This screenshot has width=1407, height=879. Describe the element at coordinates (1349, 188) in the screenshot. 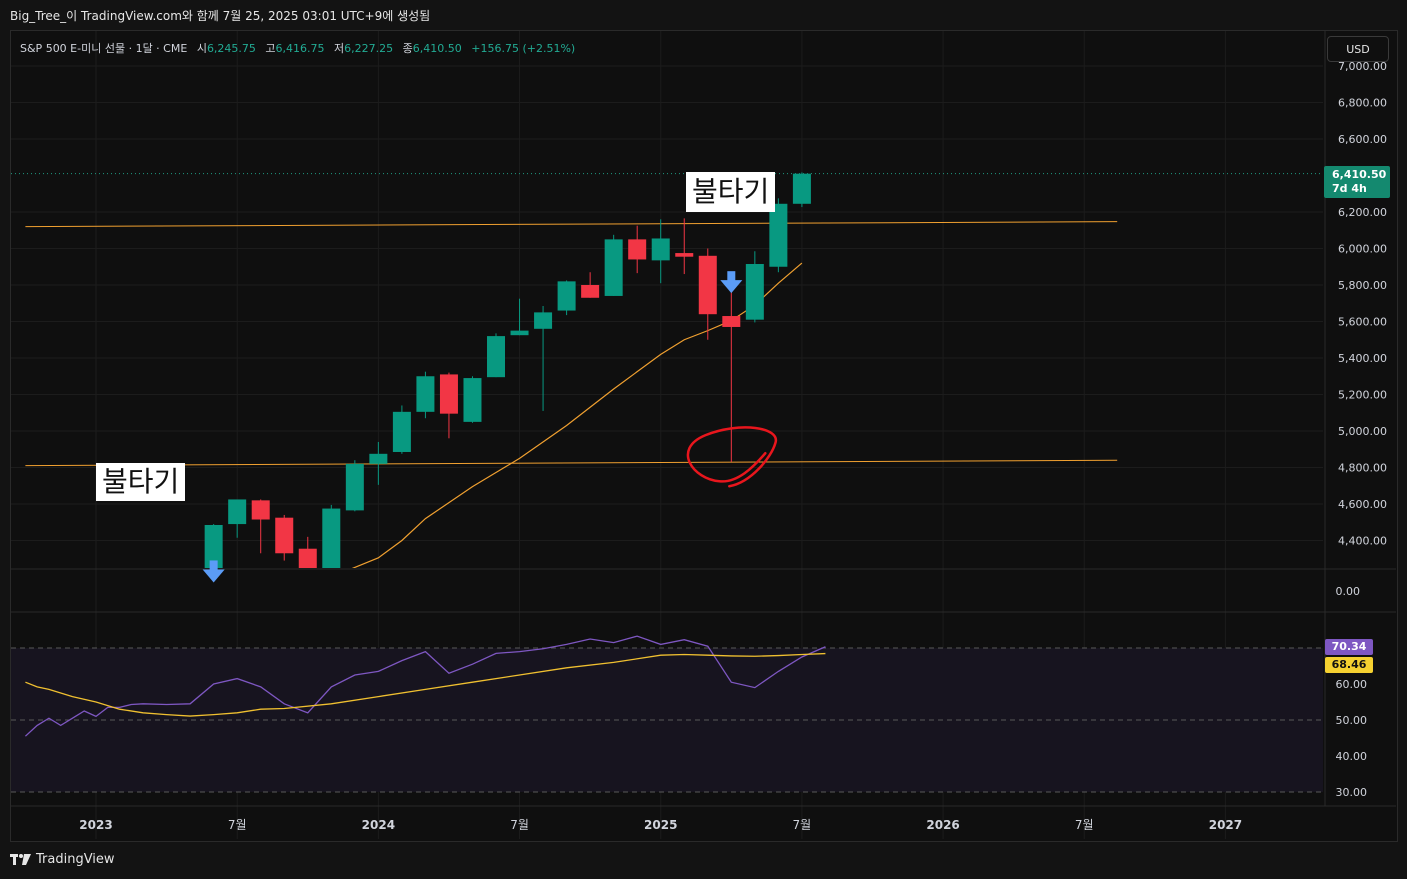

I see `bar-countdown: 7d 4h` at that location.